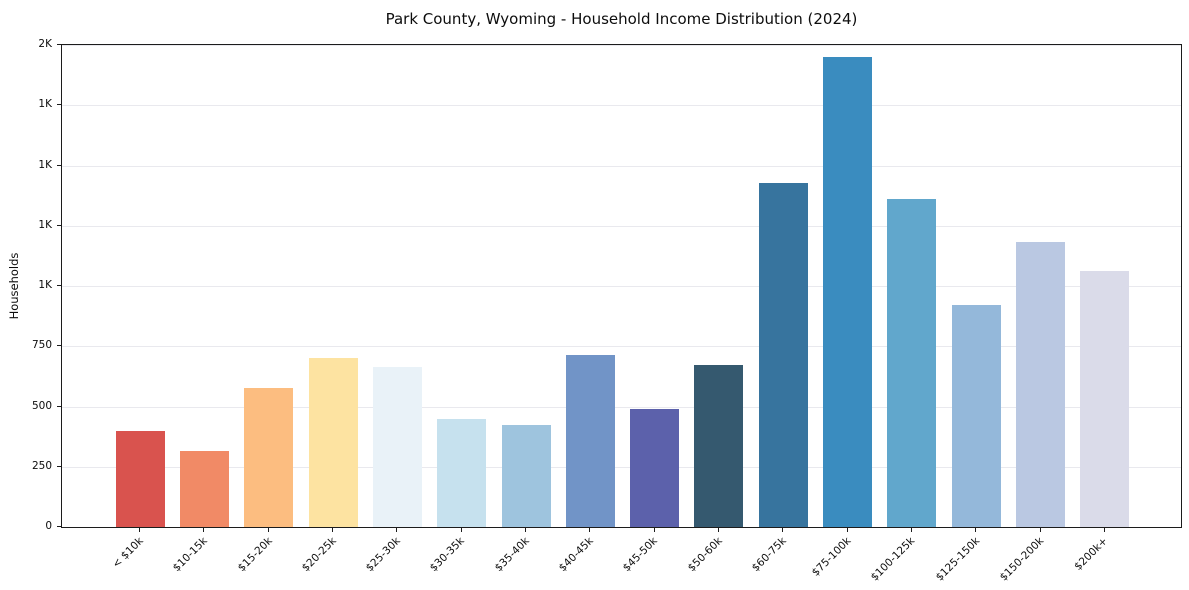  What do you see at coordinates (204, 489) in the screenshot?
I see `bar-$10-15k` at bounding box center [204, 489].